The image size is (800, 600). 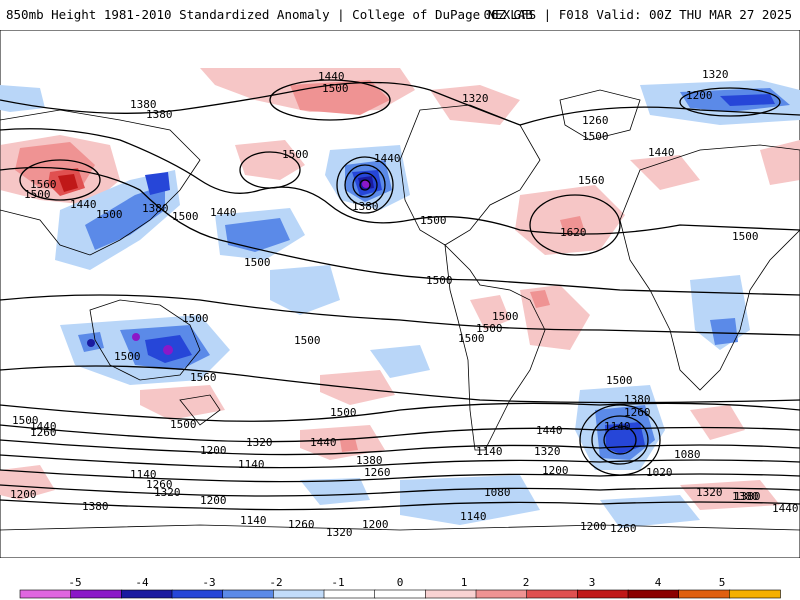 I want to click on contour-label: 1020, so click(x=659, y=472).